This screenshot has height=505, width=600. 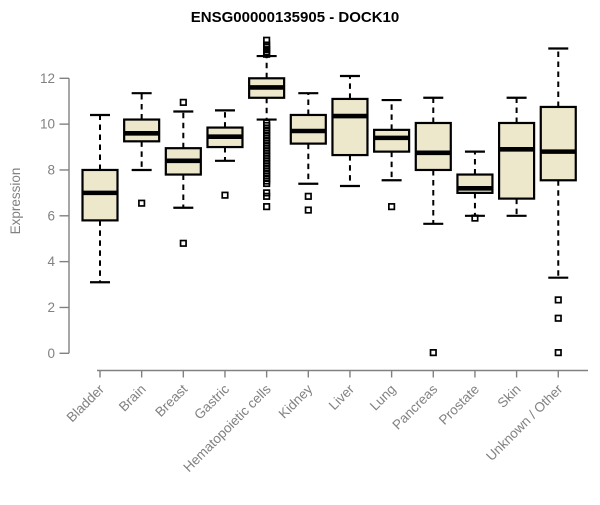 What do you see at coordinates (414, 406) in the screenshot?
I see `x-tick-label-pancreas: Pancreas` at bounding box center [414, 406].